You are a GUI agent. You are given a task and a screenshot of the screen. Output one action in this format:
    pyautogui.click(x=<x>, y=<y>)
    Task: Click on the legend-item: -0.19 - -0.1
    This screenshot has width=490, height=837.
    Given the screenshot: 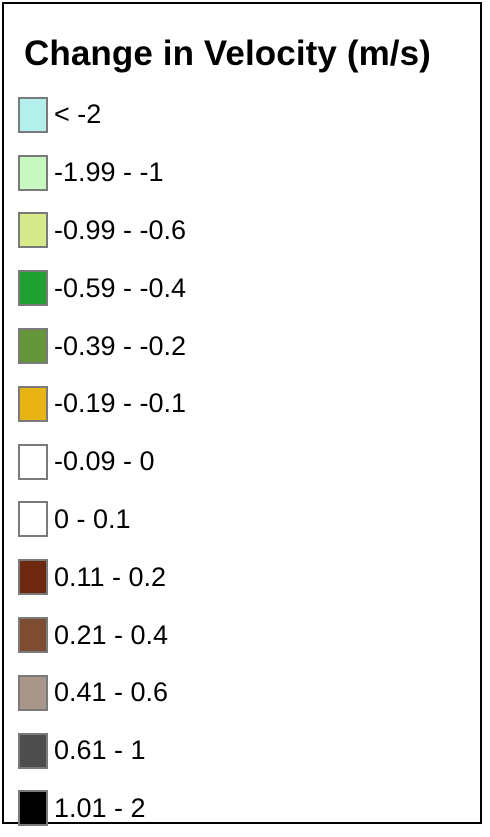 What is the action you would take?
    pyautogui.click(x=102, y=404)
    